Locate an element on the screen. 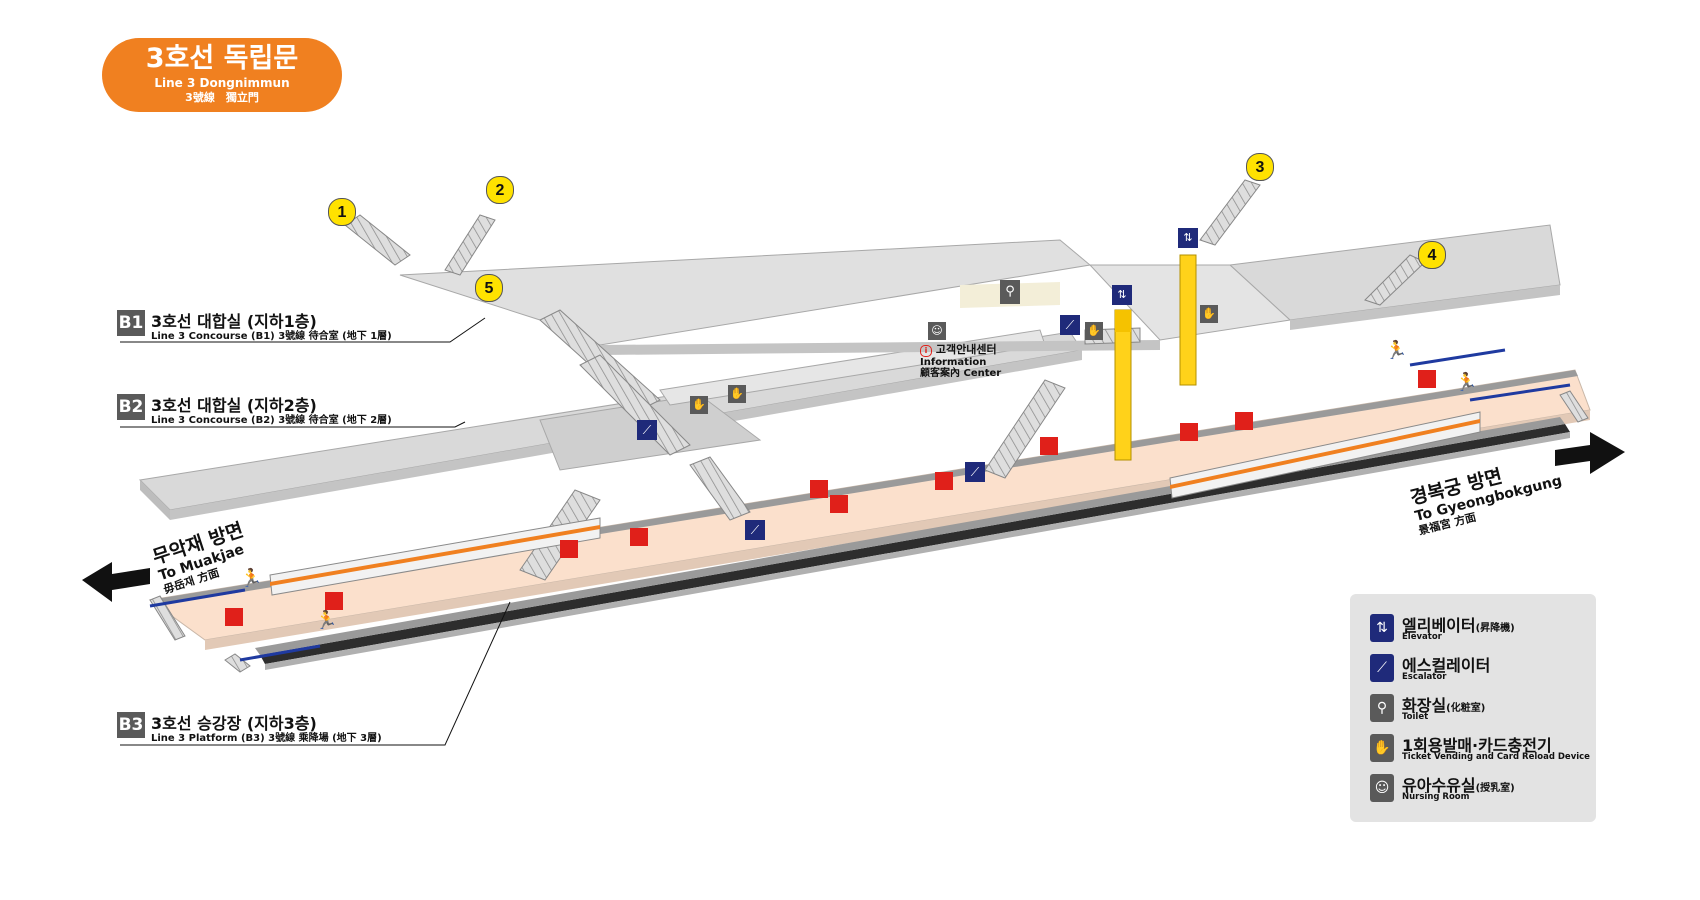 This screenshot has width=1700, height=900. legend-item-nursing: ☺ 유아수유실(授乳室) Nursing Room is located at coordinates (1483, 790).